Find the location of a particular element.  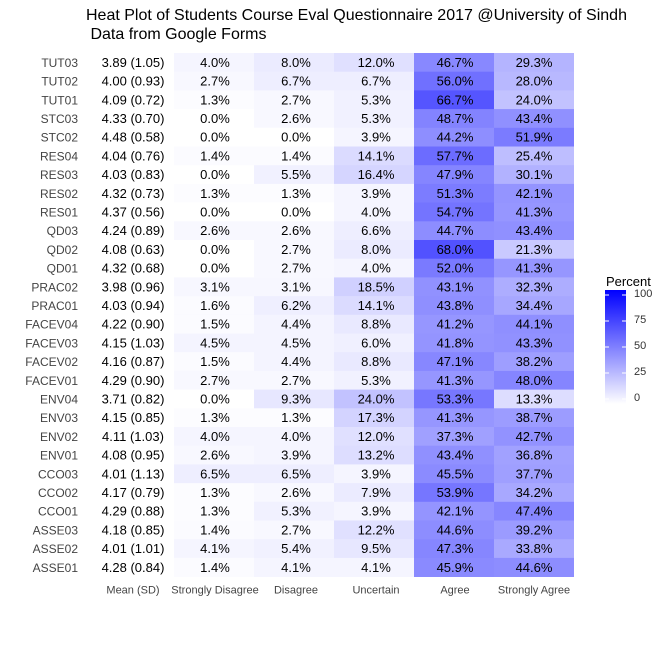

row-label: STC02 is located at coordinates (60, 138).